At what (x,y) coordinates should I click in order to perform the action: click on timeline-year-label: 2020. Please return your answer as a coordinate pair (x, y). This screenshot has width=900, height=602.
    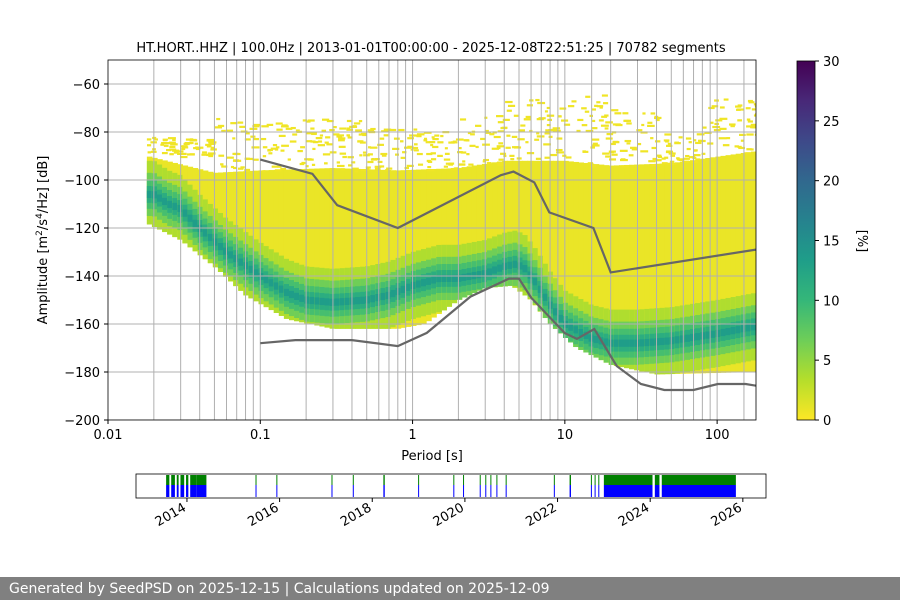
    Looking at the image, I should click on (449, 515).